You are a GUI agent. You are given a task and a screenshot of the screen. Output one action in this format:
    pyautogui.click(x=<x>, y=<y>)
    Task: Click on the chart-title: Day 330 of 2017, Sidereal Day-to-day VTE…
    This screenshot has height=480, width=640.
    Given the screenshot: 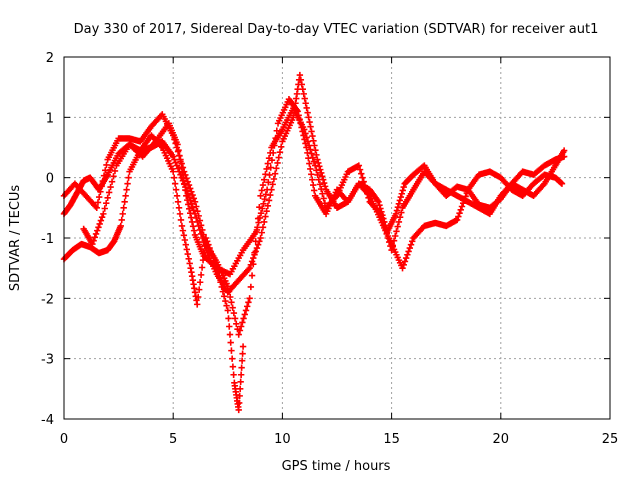 What is the action you would take?
    pyautogui.click(x=336, y=29)
    